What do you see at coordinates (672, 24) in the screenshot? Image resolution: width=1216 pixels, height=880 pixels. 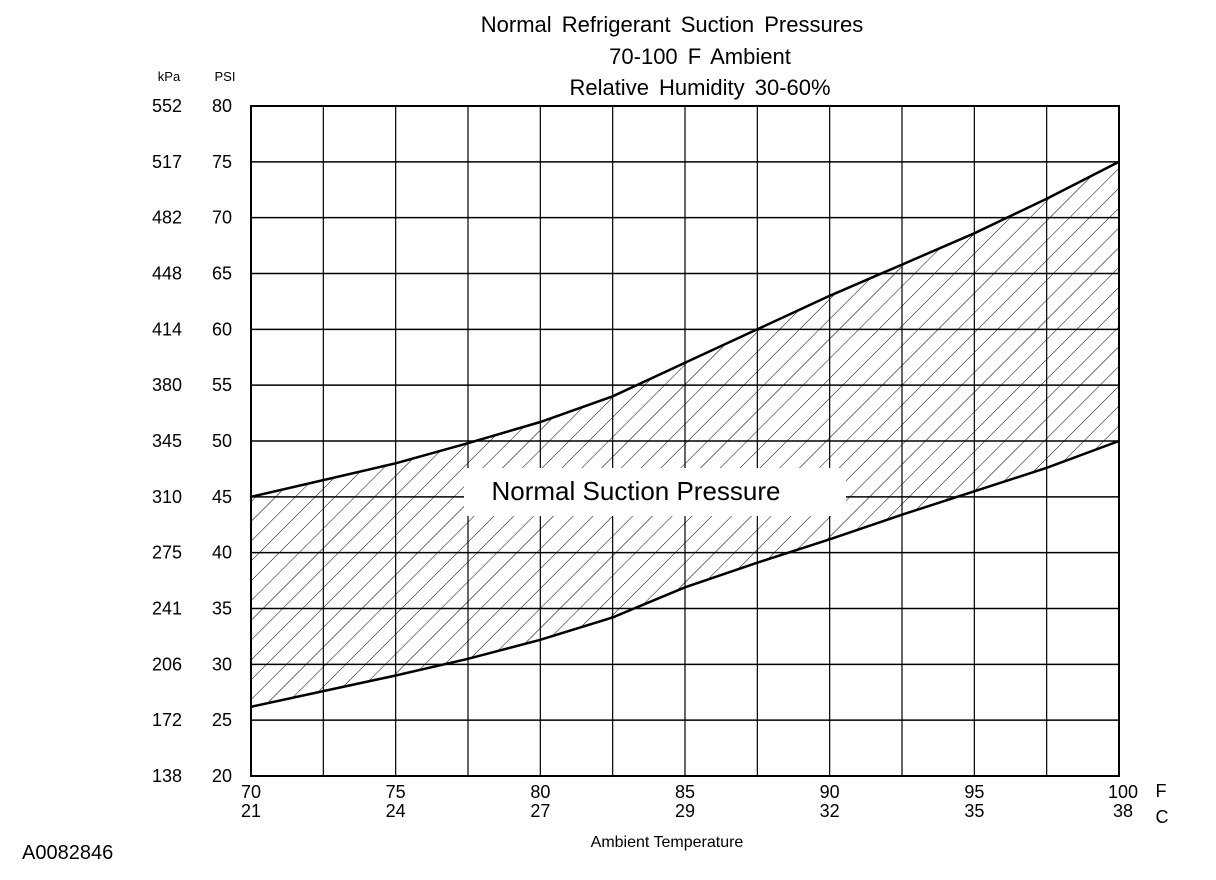 I see `chart-title: Normal Refrigerant Suction Pressures` at bounding box center [672, 24].